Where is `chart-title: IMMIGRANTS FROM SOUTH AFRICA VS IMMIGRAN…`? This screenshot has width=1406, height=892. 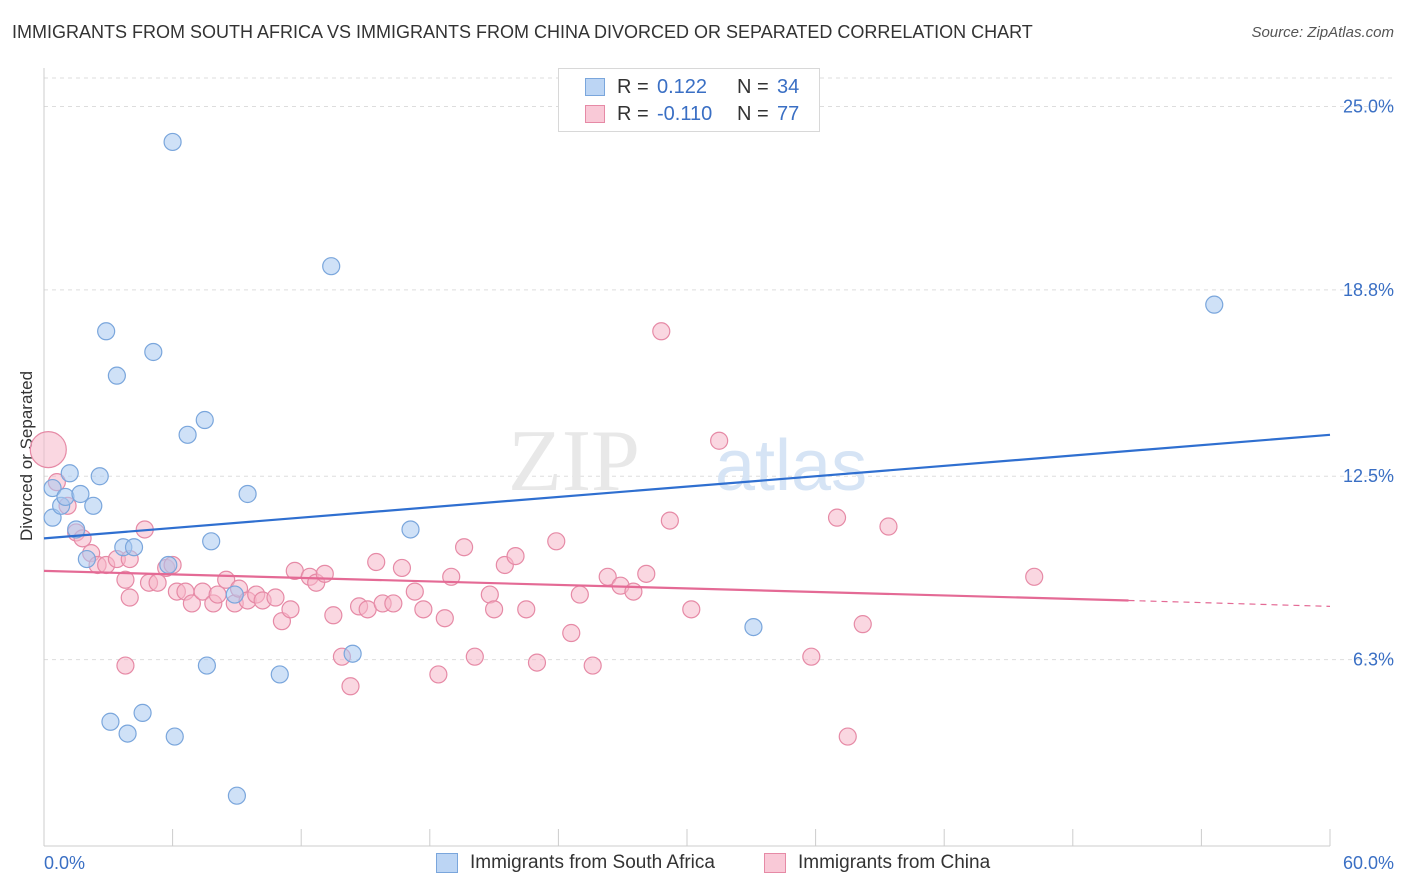 chart-title: IMMIGRANTS FROM SOUTH AFRICA VS IMMIGRAN… is located at coordinates (522, 32).